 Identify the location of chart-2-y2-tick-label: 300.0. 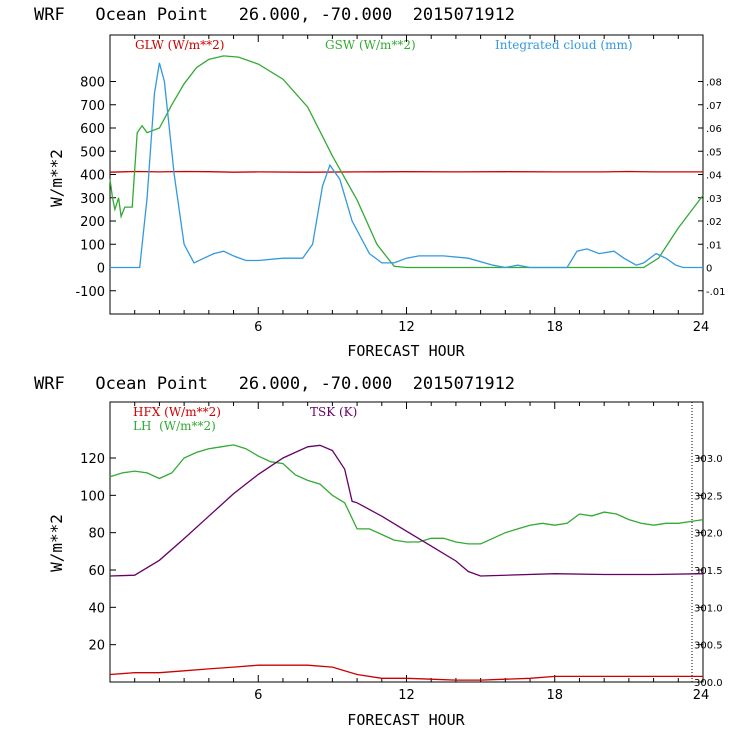
(708, 683).